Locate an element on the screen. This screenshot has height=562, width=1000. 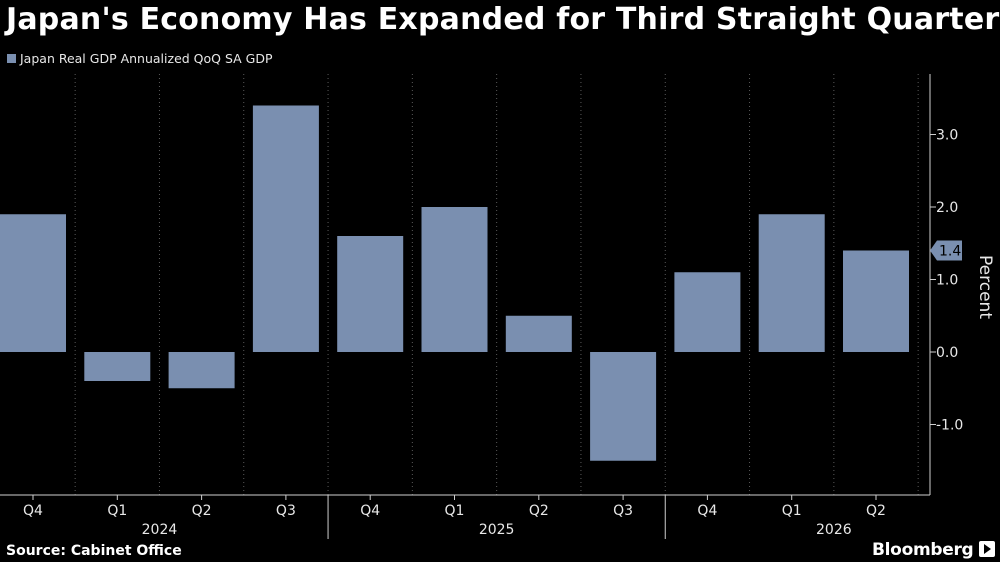
brand-logo: Bloomberg is located at coordinates (923, 550).